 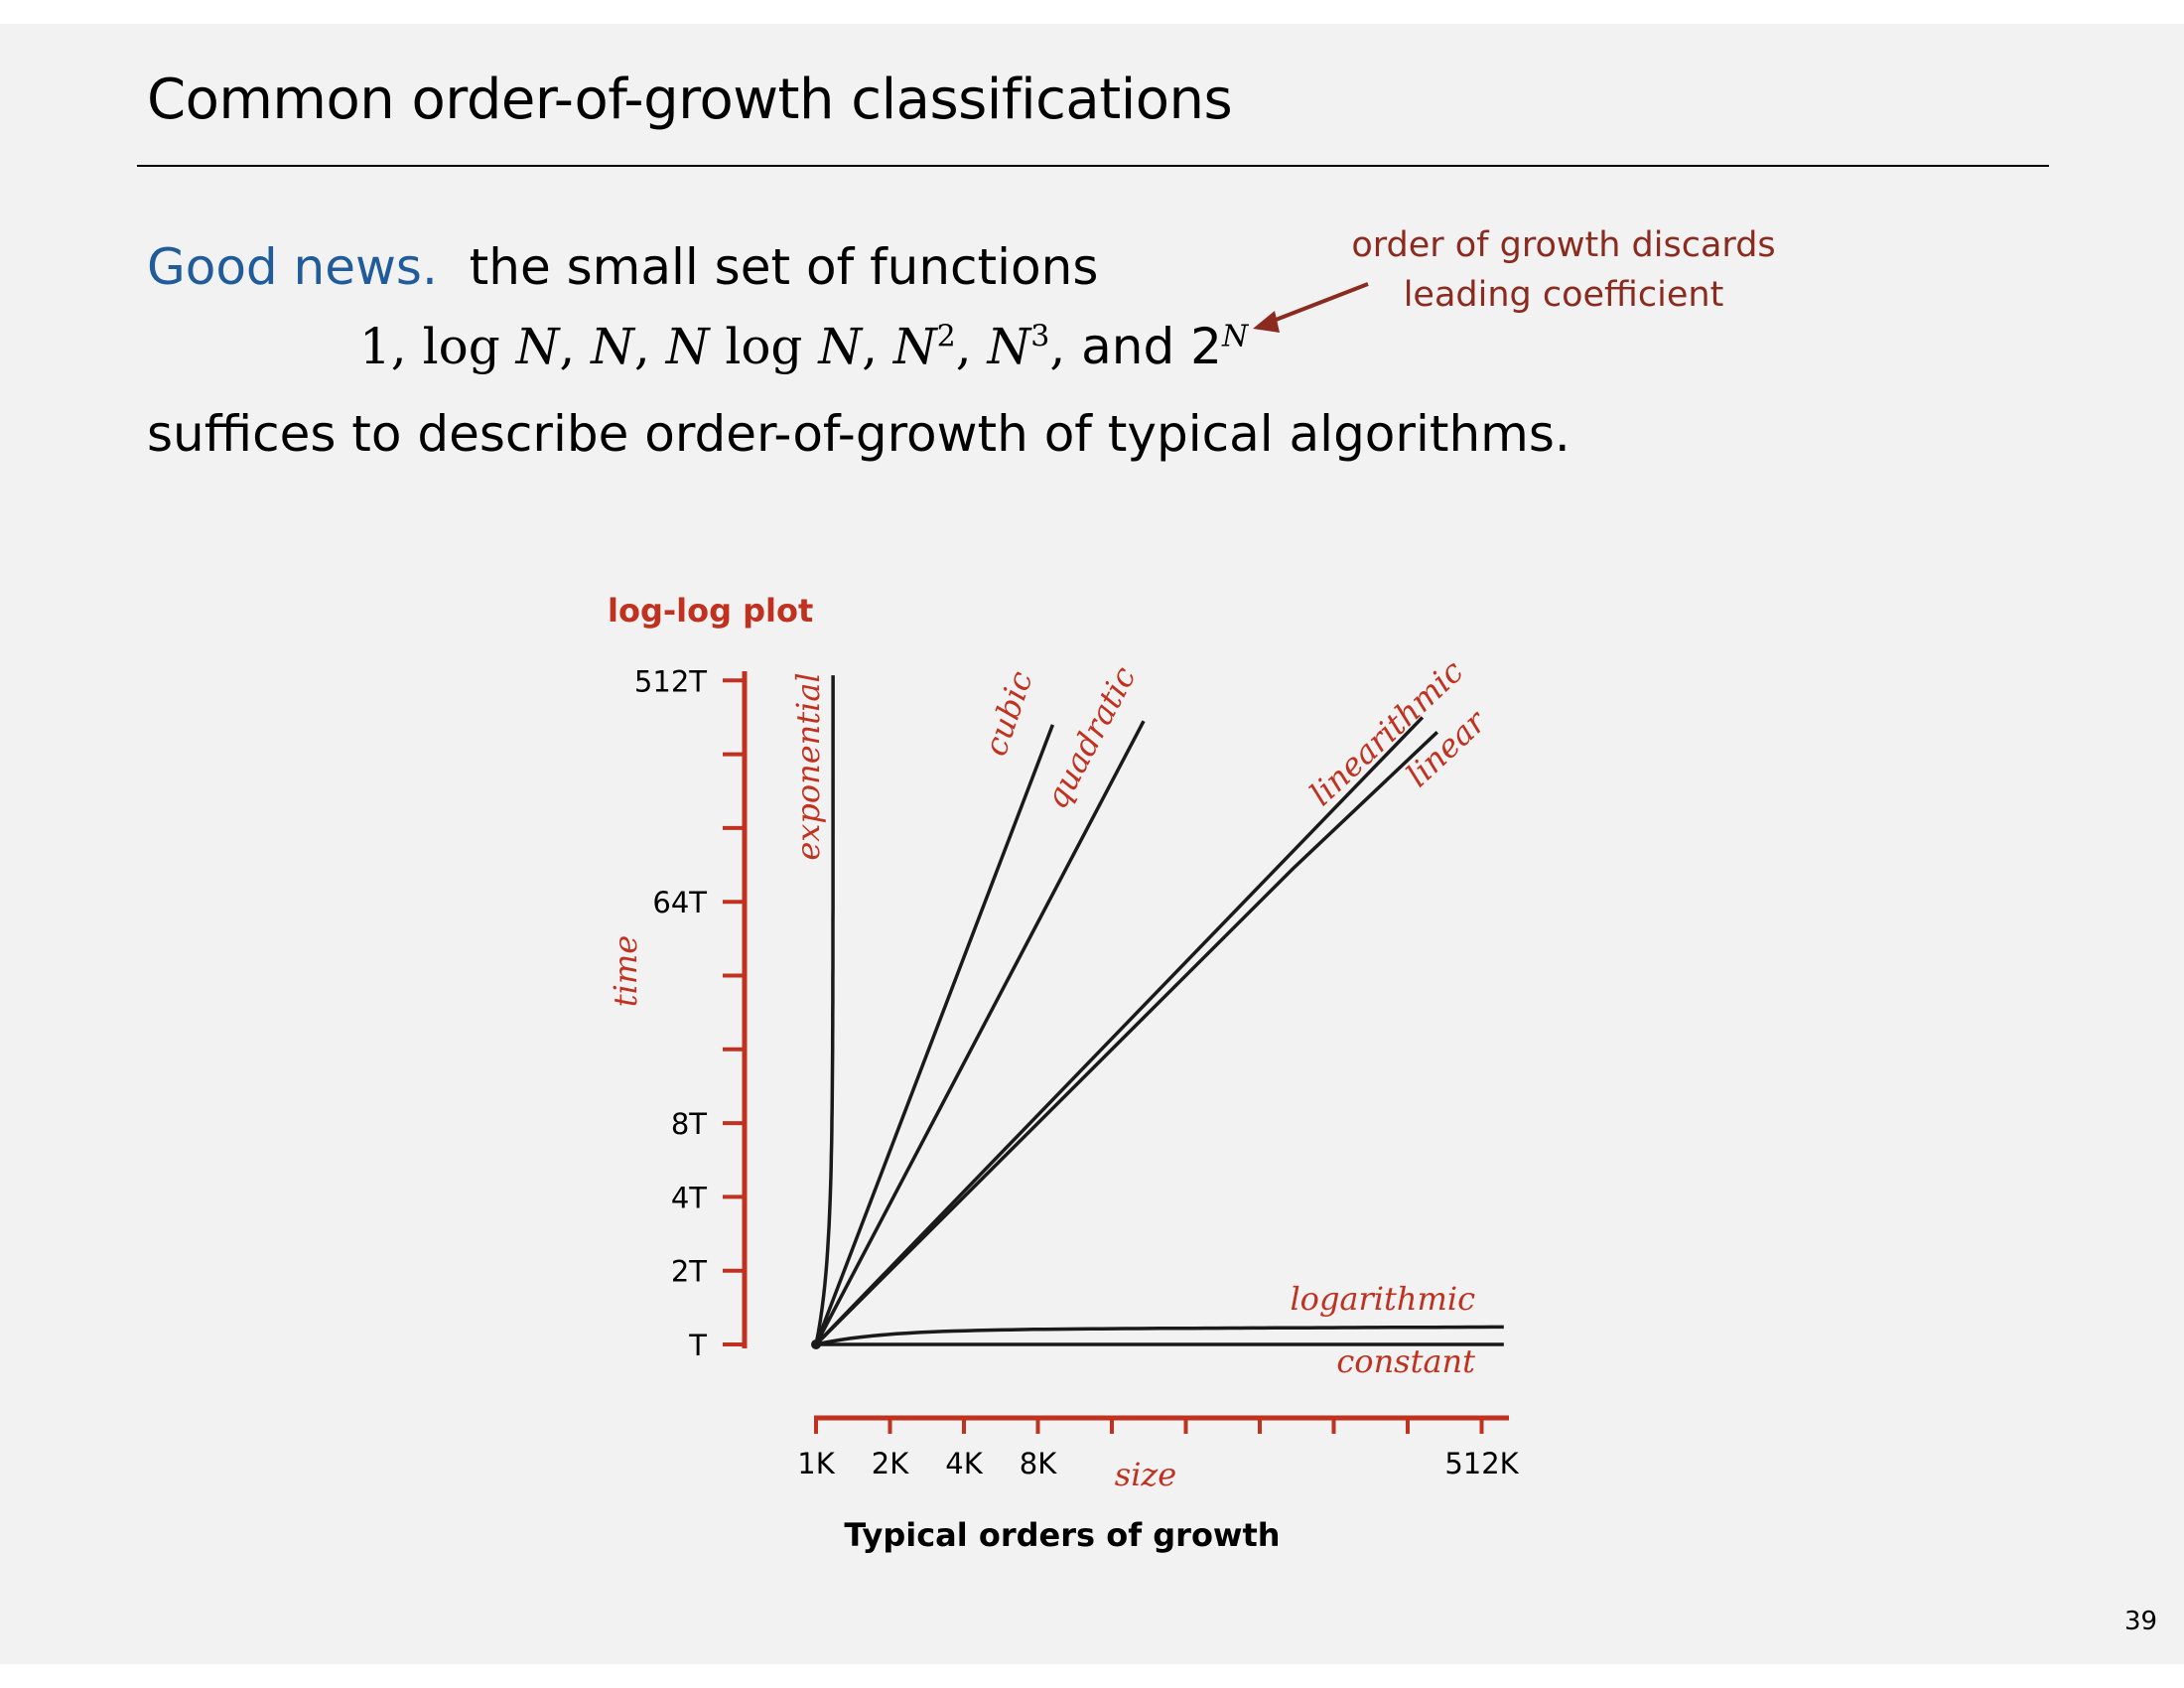 What do you see at coordinates (890, 1463) in the screenshot?
I see `x-tick-label: 2K` at bounding box center [890, 1463].